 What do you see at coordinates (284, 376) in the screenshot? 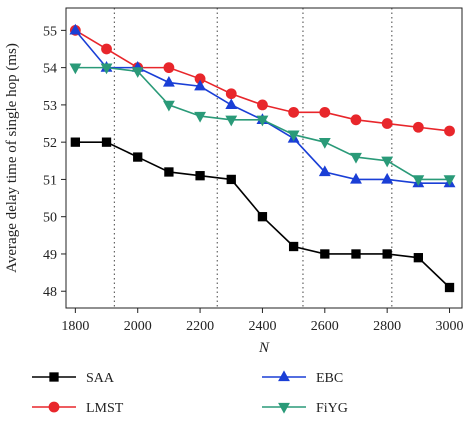
I see `legend-marker-ebc` at bounding box center [284, 376].